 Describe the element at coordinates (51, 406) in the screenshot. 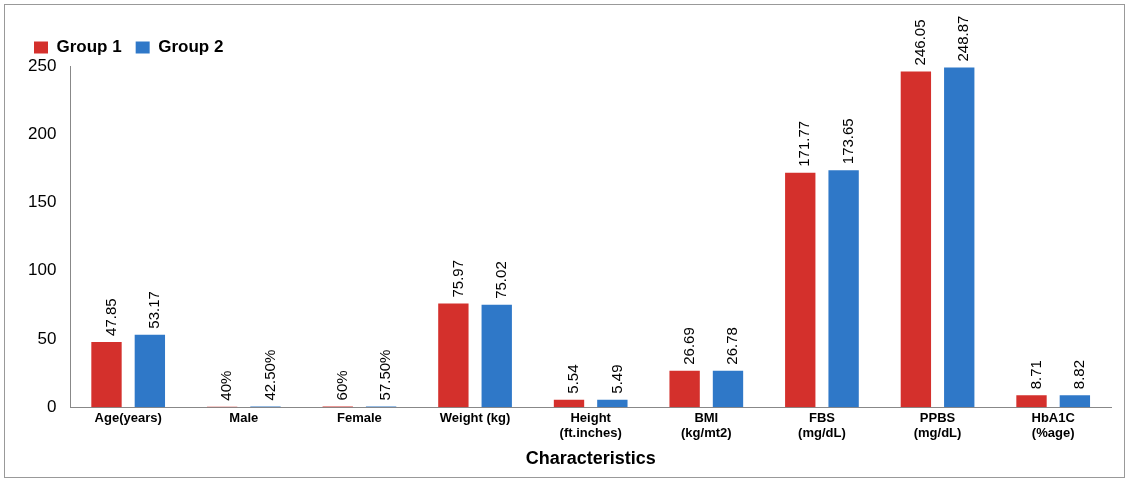

I see `y-tick-label: 0` at that location.